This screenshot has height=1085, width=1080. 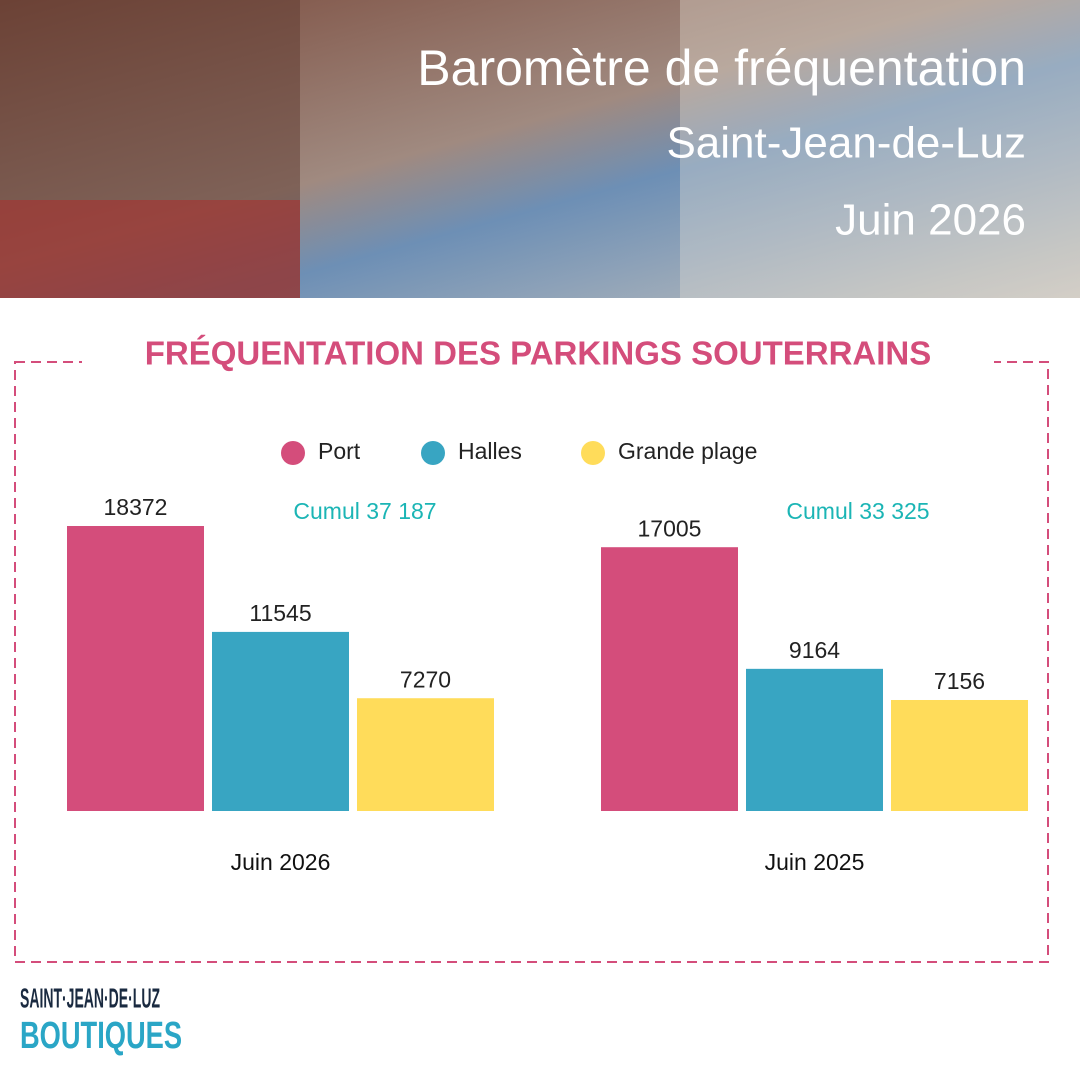 What do you see at coordinates (538, 353) in the screenshot?
I see `chart-title: FRÉQUENTATION DES PARKINGS SOUTERRAINS` at bounding box center [538, 353].